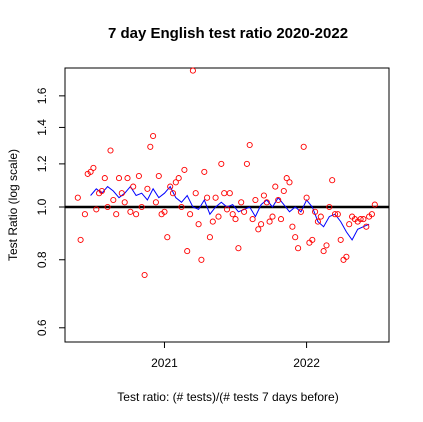 The height and width of the screenshot is (422, 423). What do you see at coordinates (42, 163) in the screenshot?
I see `y-tick-label-3: 1.2` at bounding box center [42, 163].